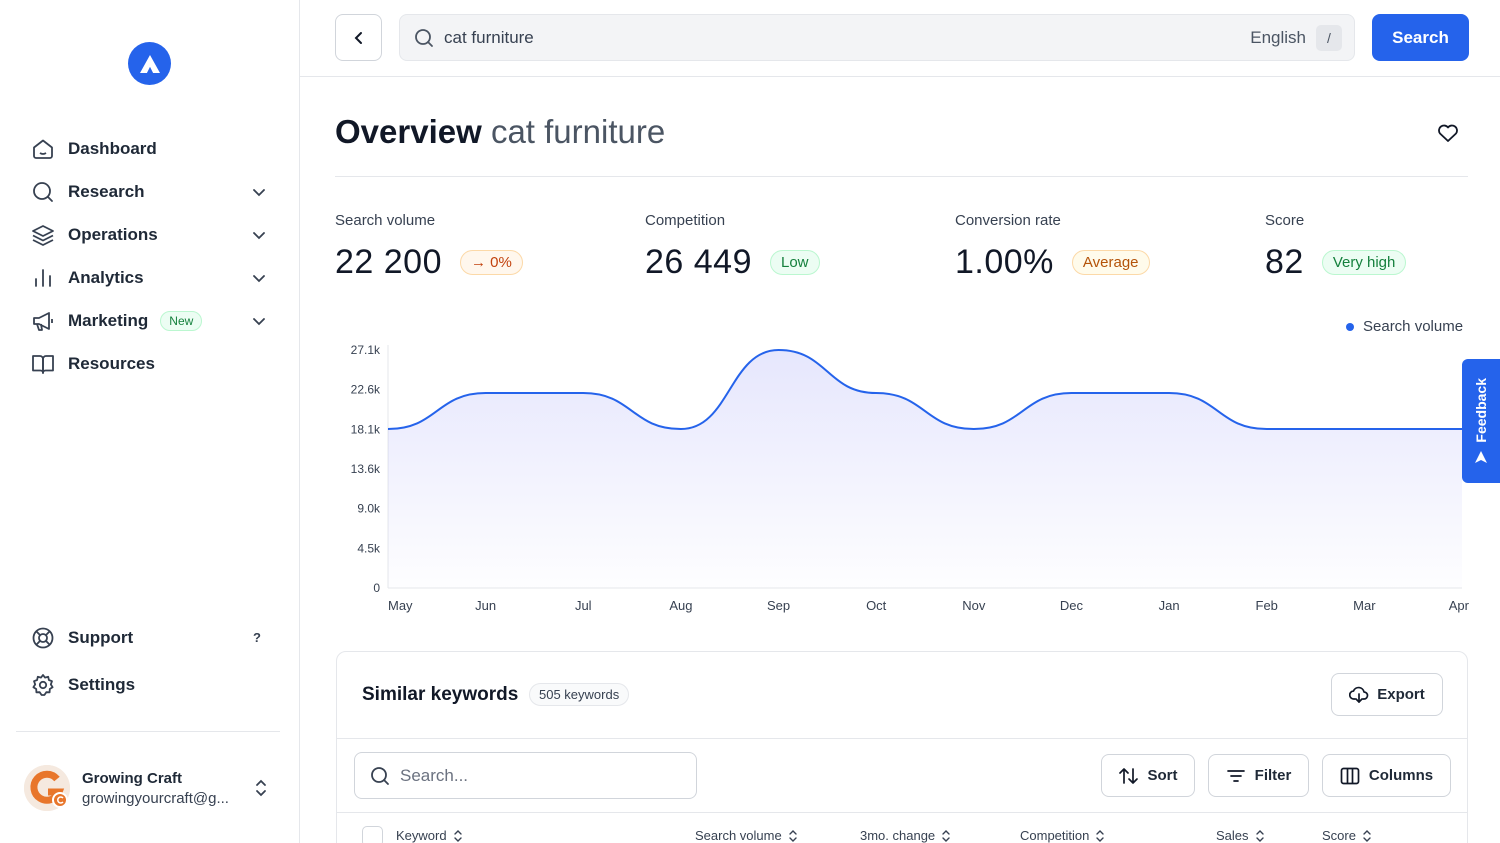  I want to click on stat-label: Search volume, so click(385, 220).